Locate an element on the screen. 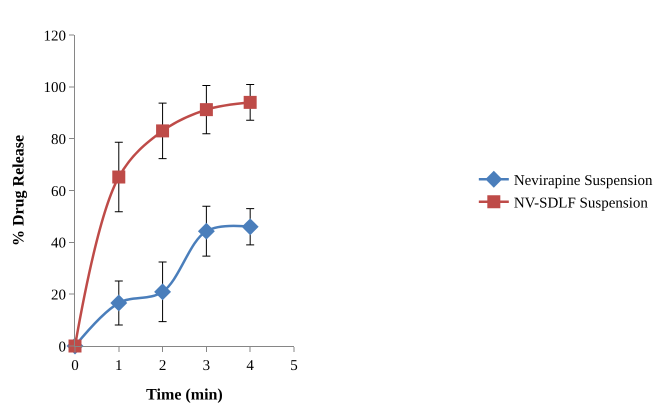 This screenshot has height=410, width=669. y-tick-label: 0 is located at coordinates (62, 347).